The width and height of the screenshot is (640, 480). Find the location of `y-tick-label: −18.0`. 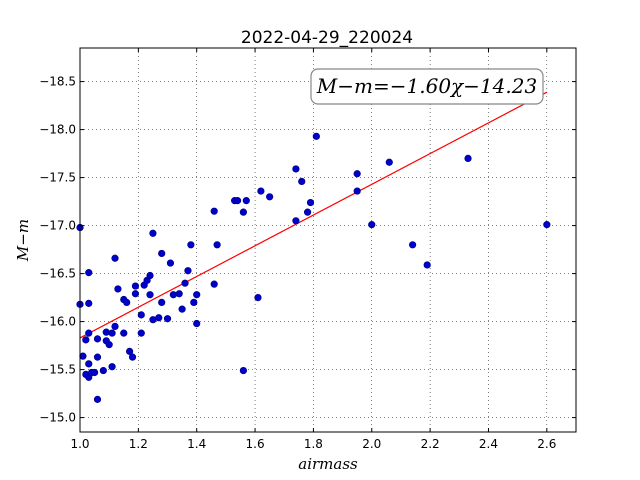

y-tick-label: −18.0 is located at coordinates (57, 130).